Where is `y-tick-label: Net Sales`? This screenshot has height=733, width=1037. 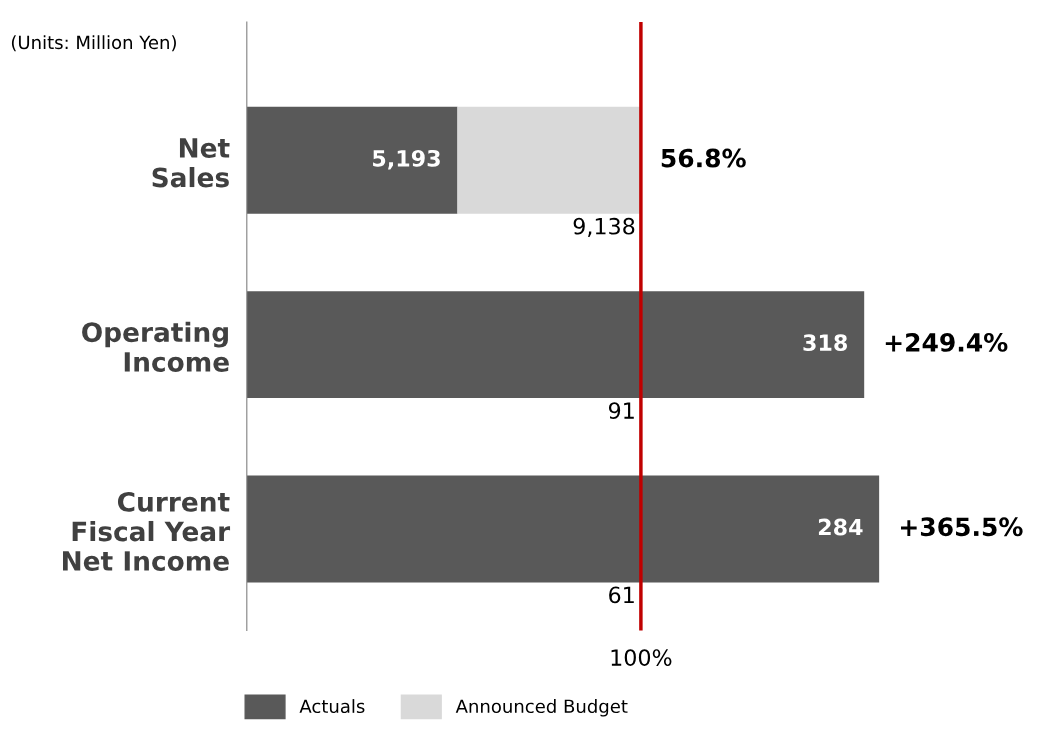 y-tick-label: Net Sales is located at coordinates (191, 163).